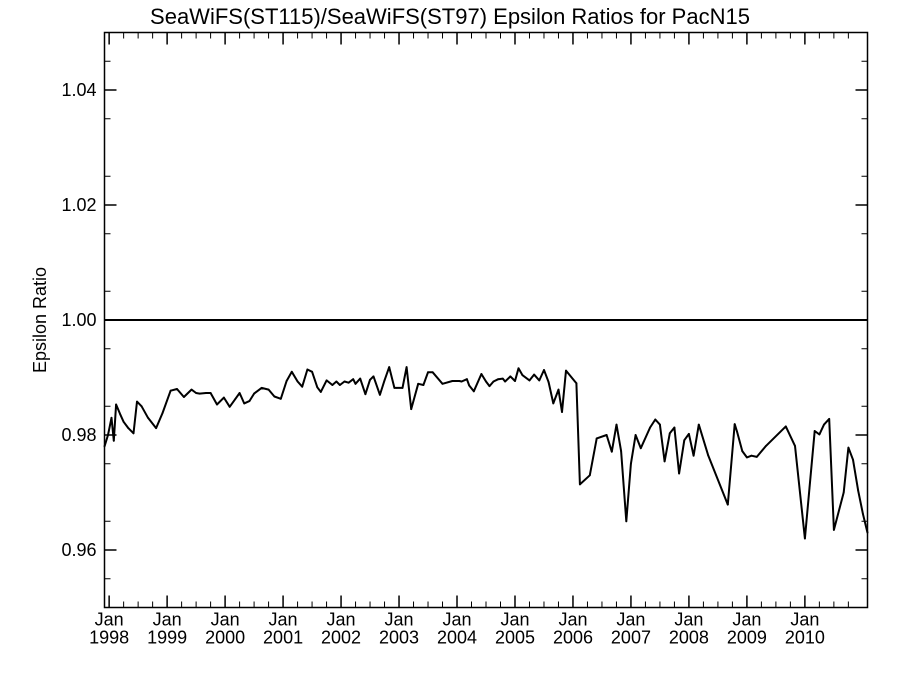  What do you see at coordinates (341, 638) in the screenshot?
I see `x-tick-year: 2002` at bounding box center [341, 638].